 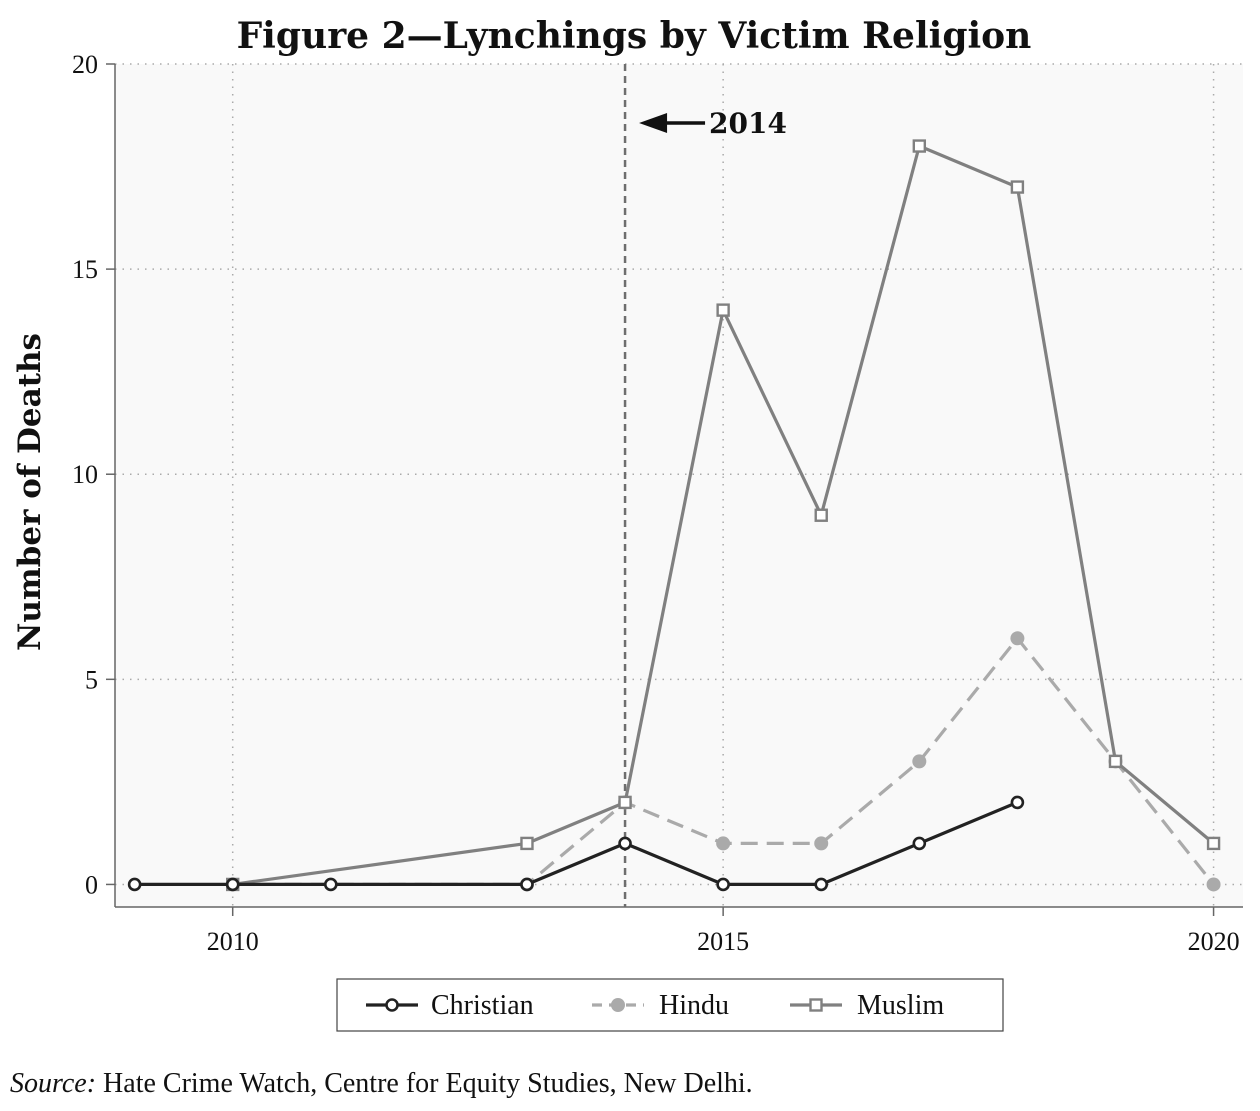 I want to click on source-prefix: Source:, so click(x=53, y=1083).